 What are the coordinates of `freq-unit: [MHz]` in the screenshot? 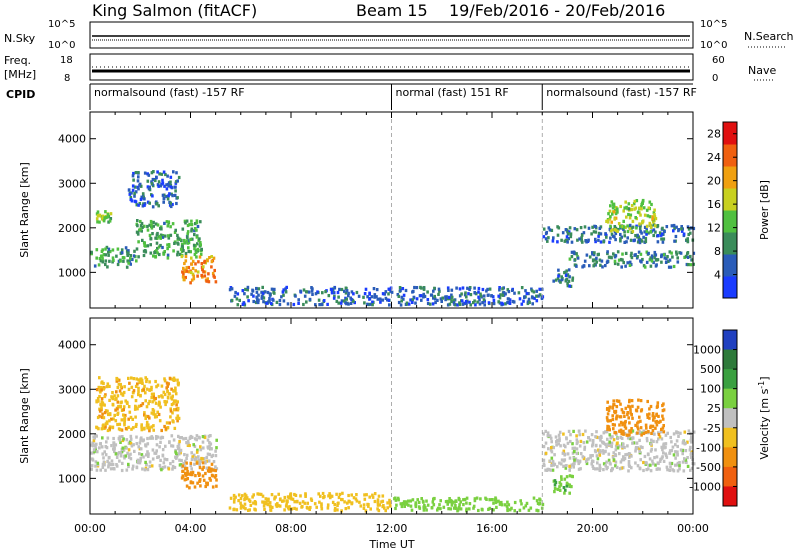 It's located at (20, 74).